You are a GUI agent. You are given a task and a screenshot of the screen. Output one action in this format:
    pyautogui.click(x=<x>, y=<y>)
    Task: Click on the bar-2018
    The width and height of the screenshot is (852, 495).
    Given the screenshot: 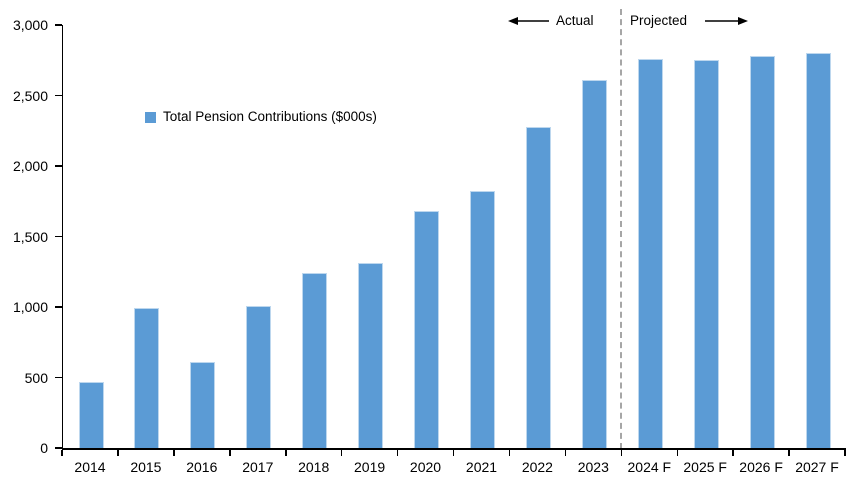 What is the action you would take?
    pyautogui.click(x=315, y=360)
    